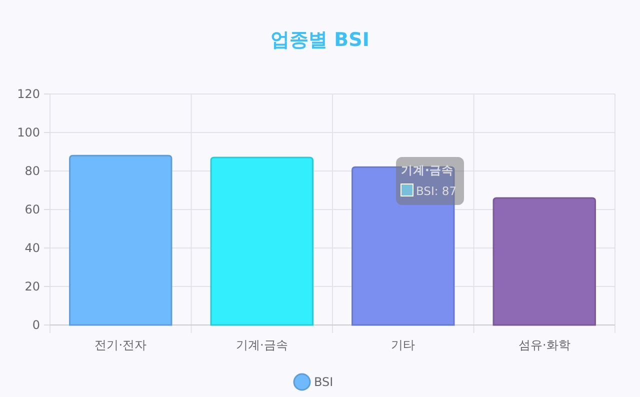 The image size is (640, 397). I want to click on y-tick-label: 100, so click(28, 133).